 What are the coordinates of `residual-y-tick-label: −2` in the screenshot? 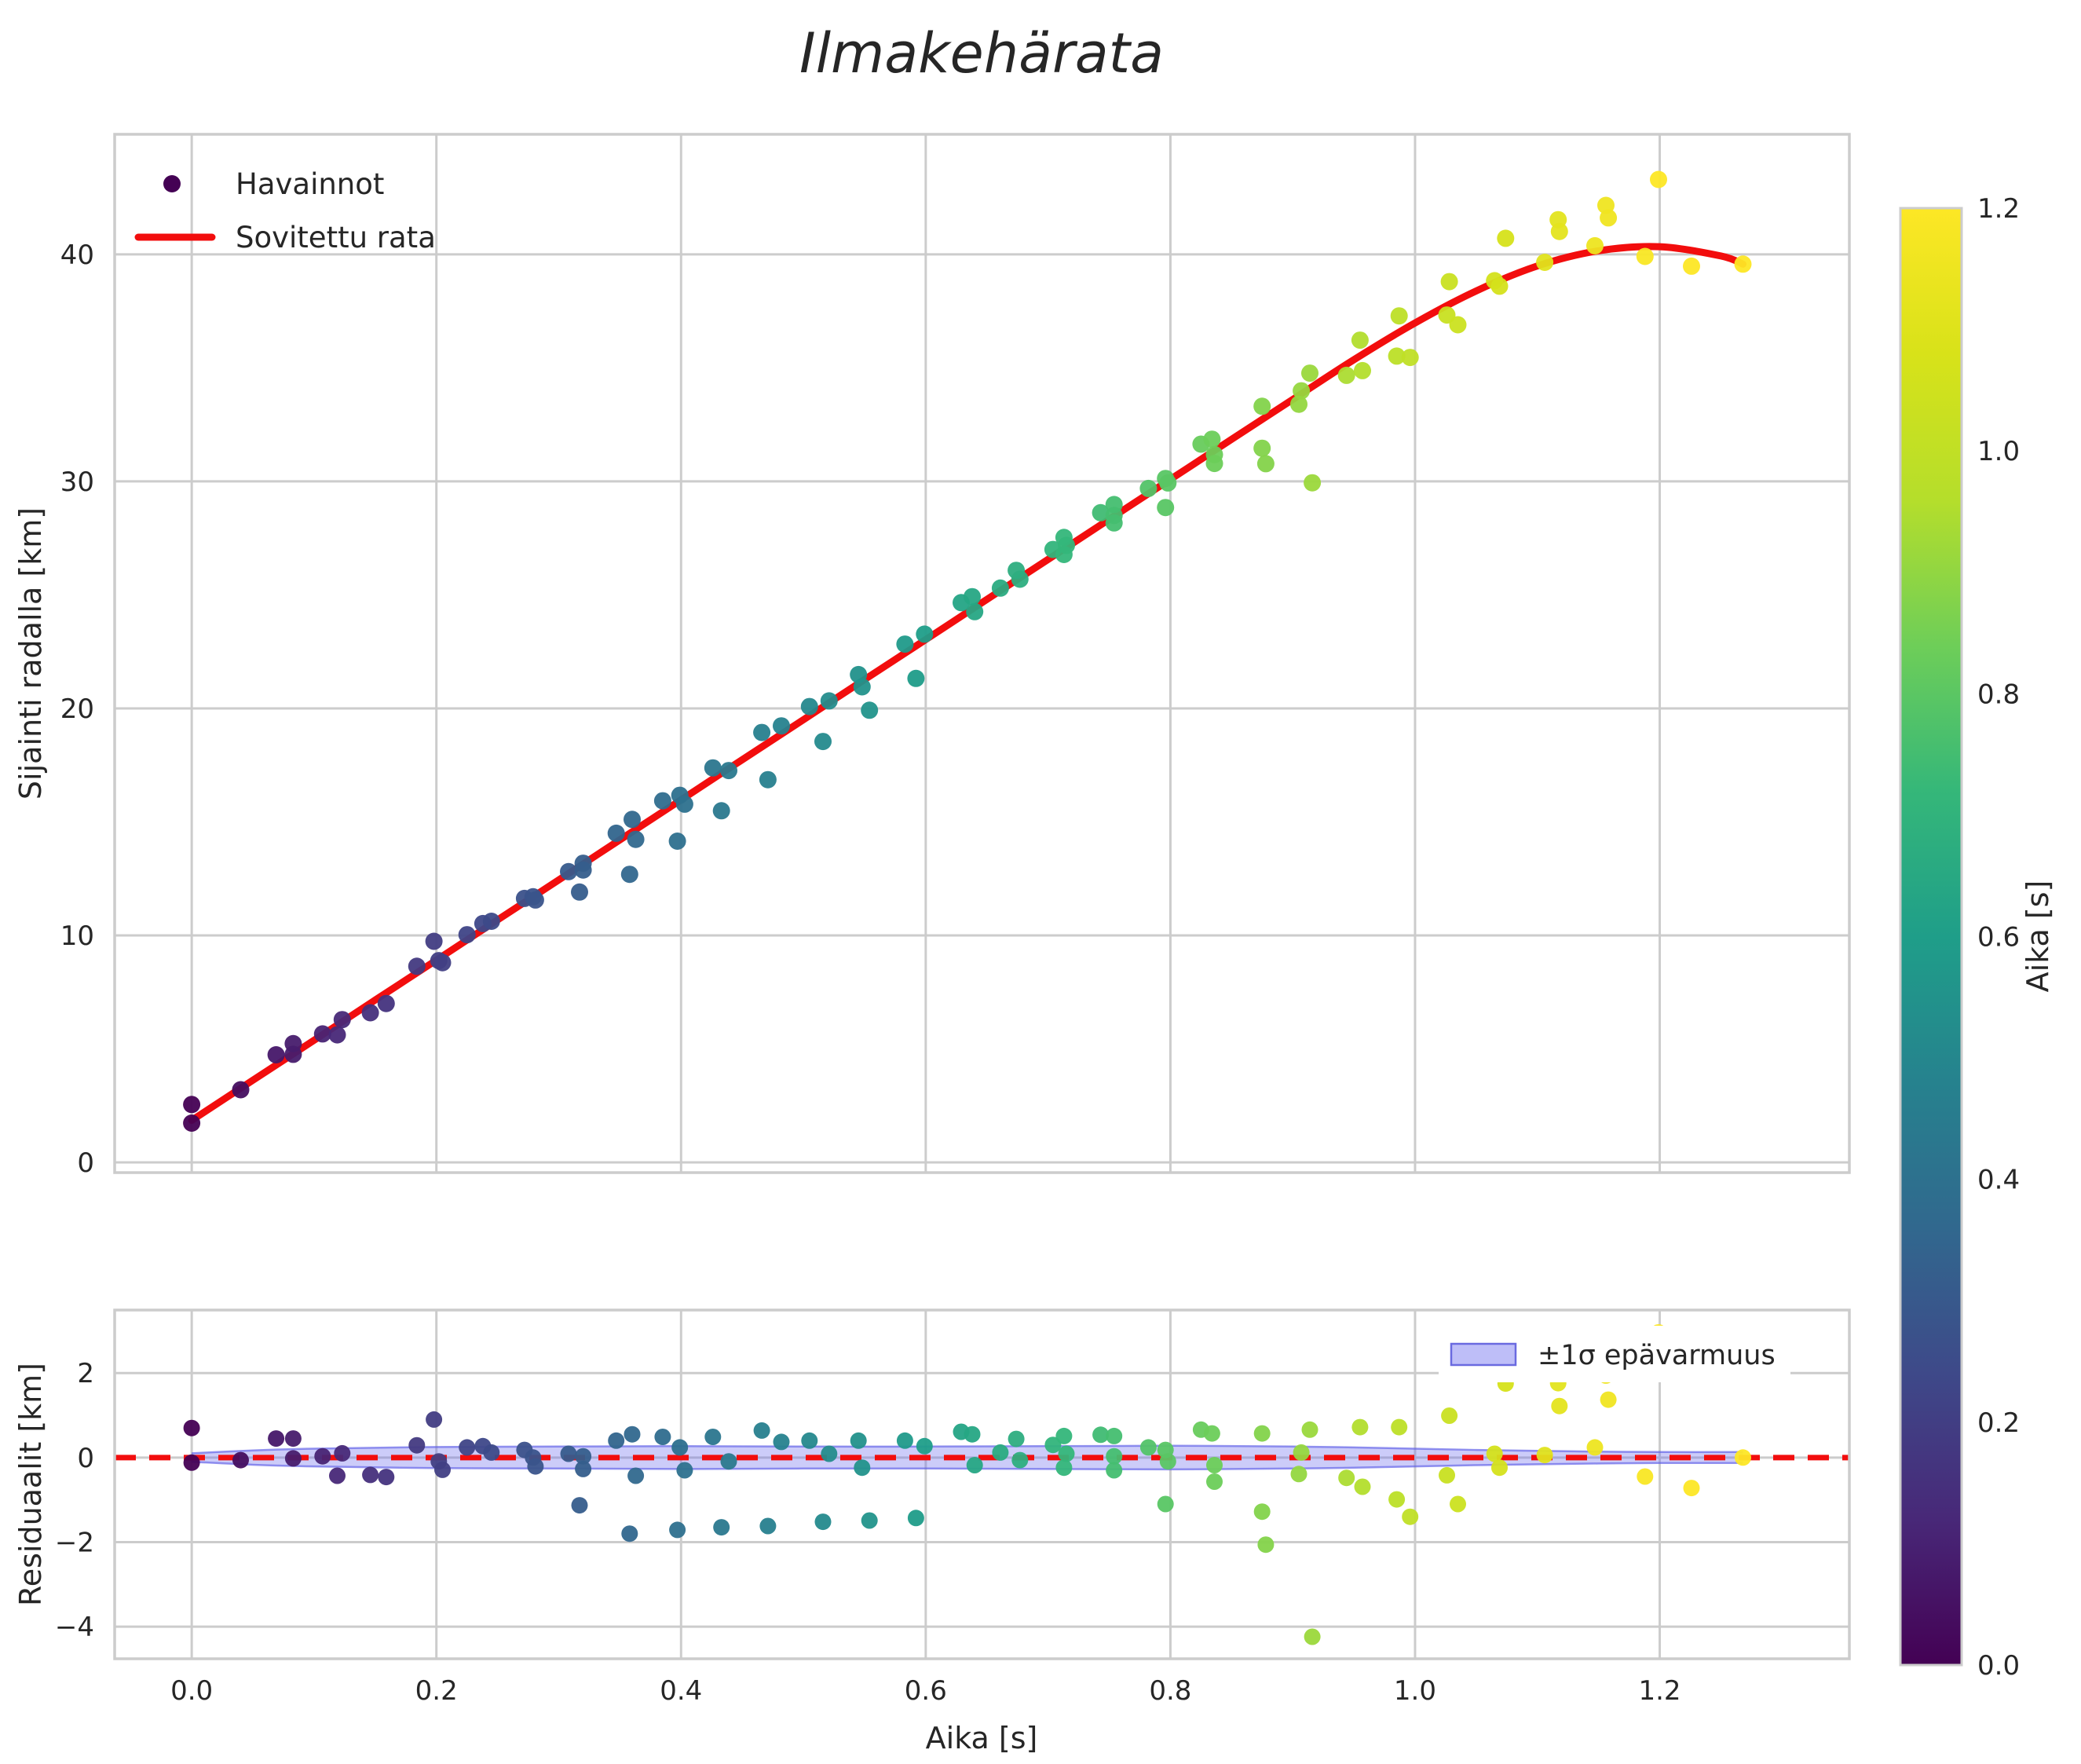 It's located at (74, 1543).